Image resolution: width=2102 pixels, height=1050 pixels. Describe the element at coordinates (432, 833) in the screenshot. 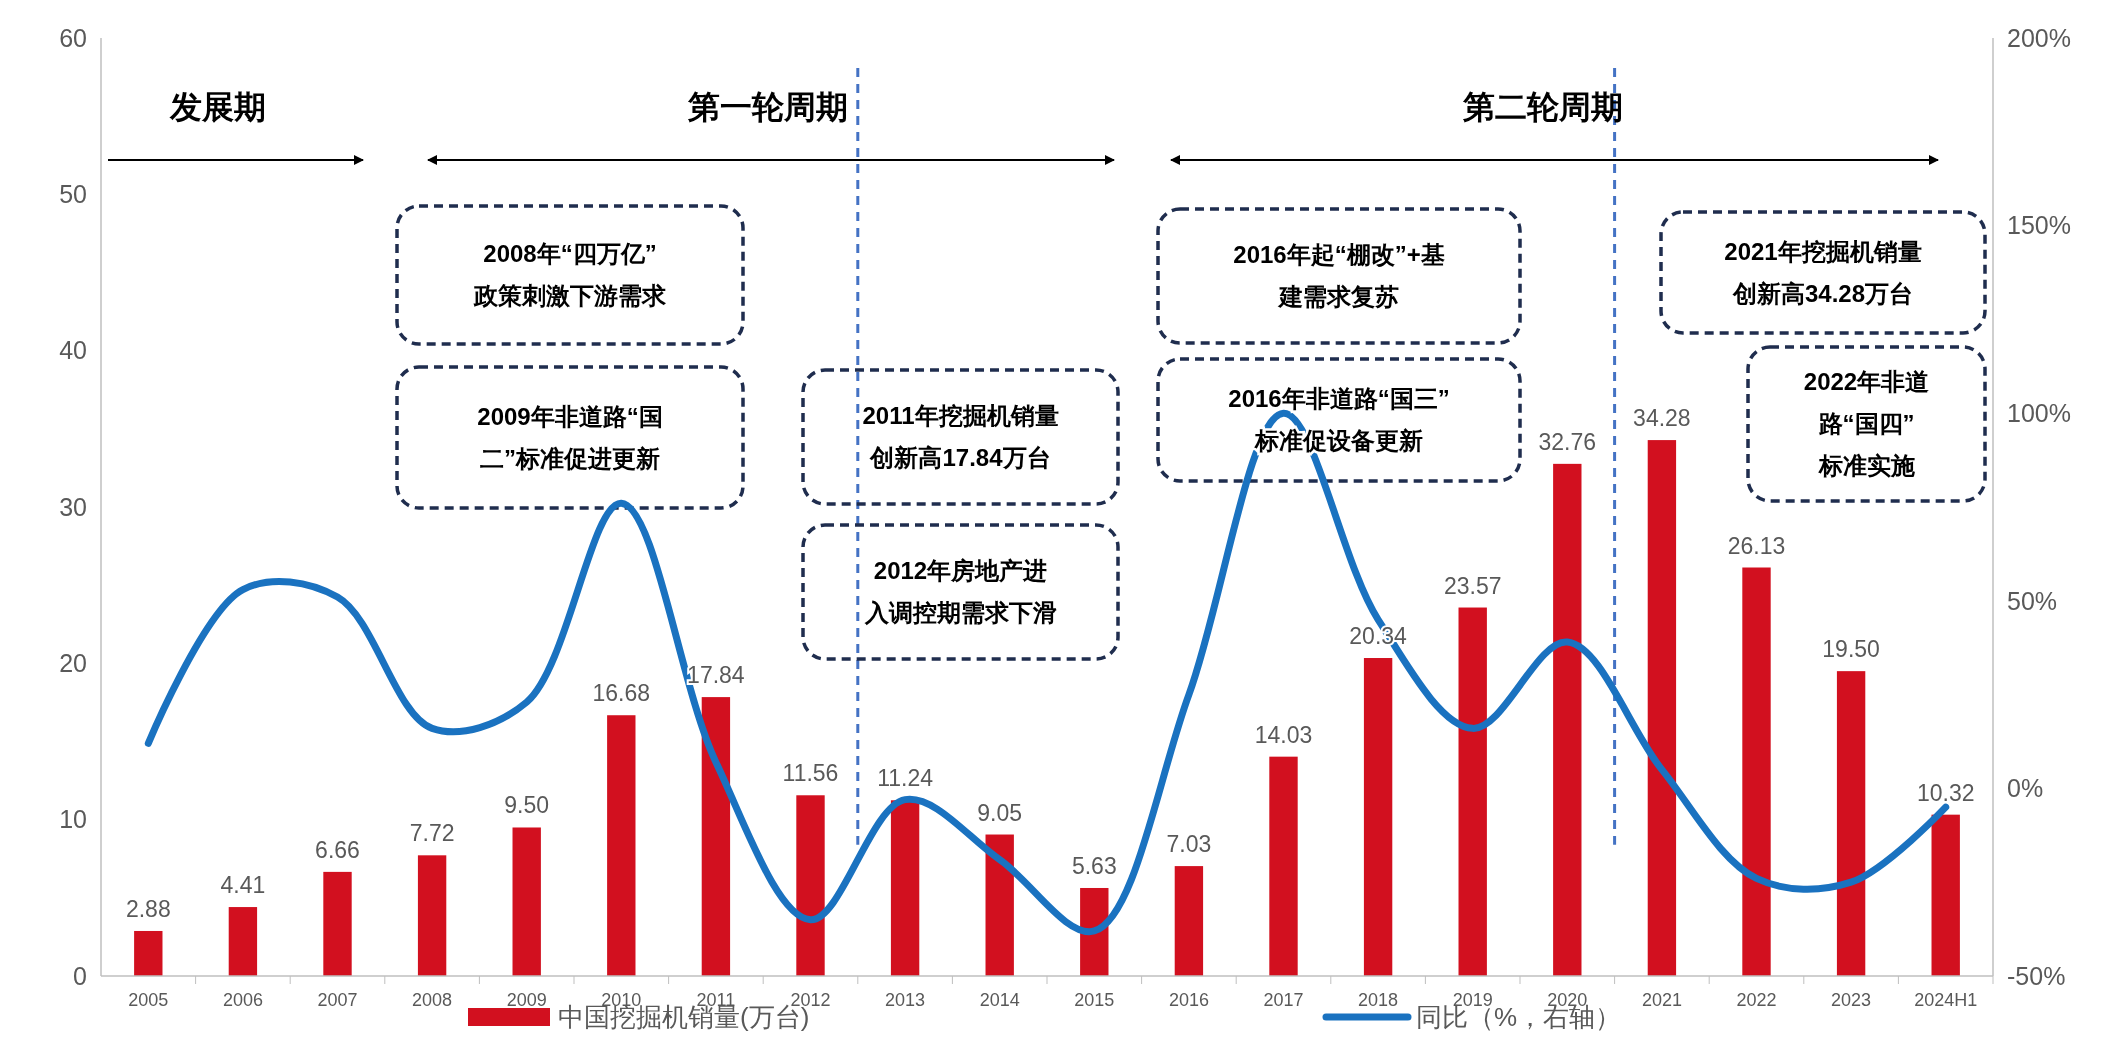

I see `data-label: 7.72` at that location.